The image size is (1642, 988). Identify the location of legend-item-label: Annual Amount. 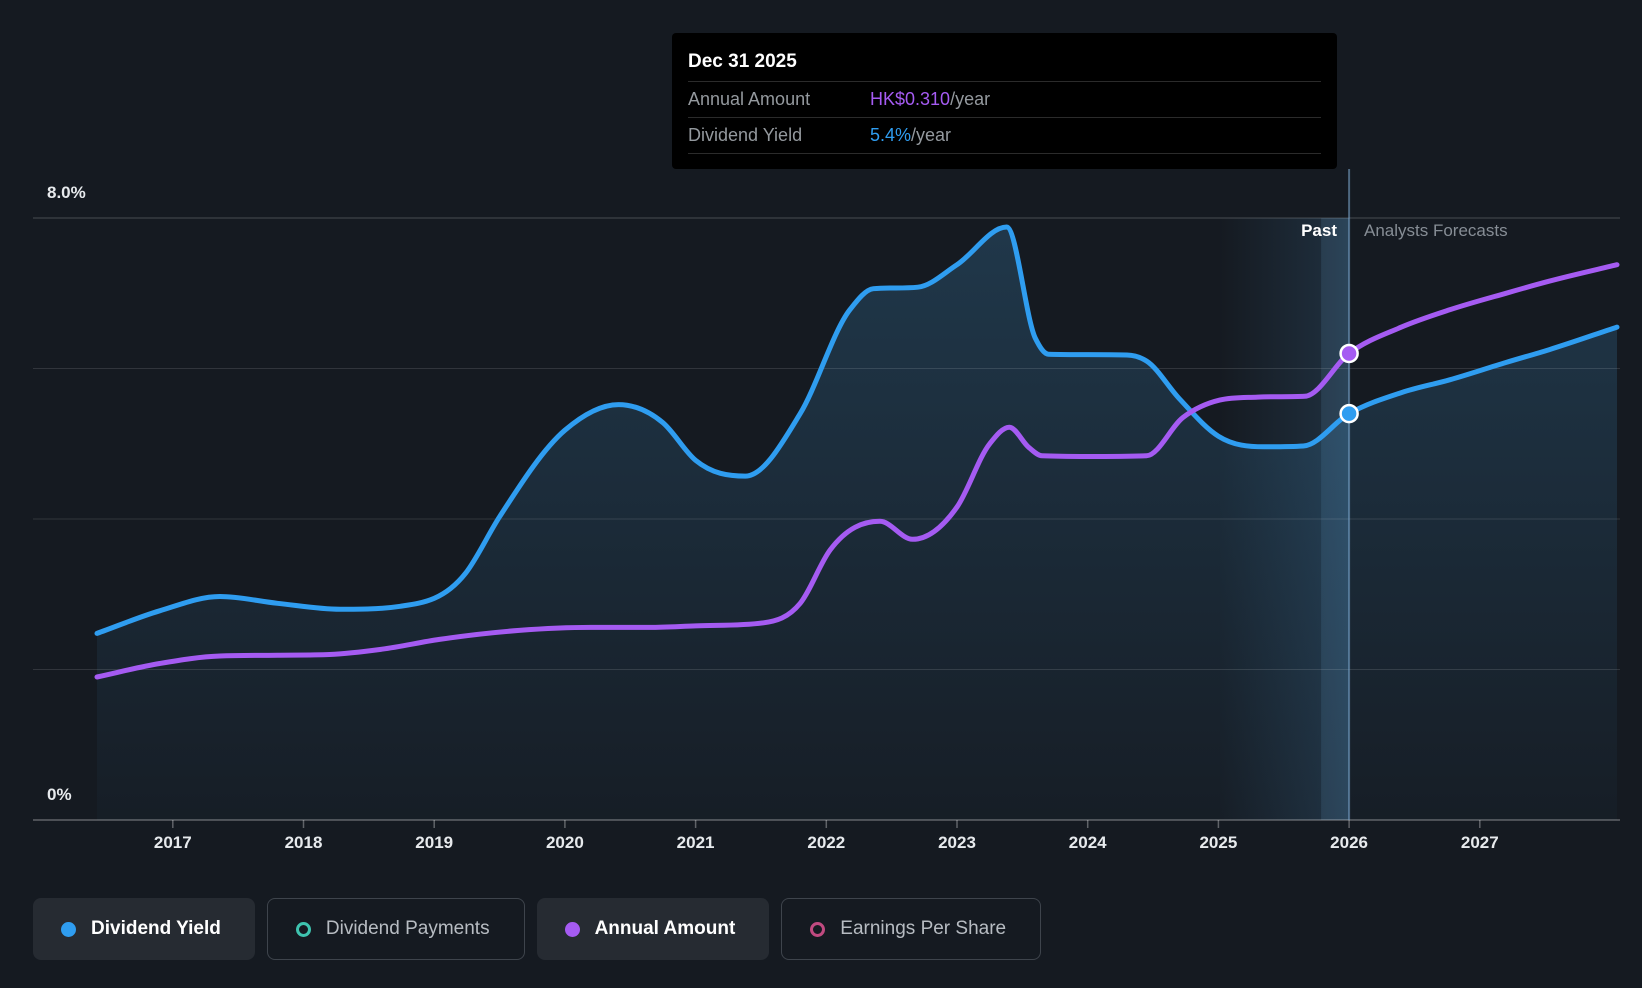
(665, 928).